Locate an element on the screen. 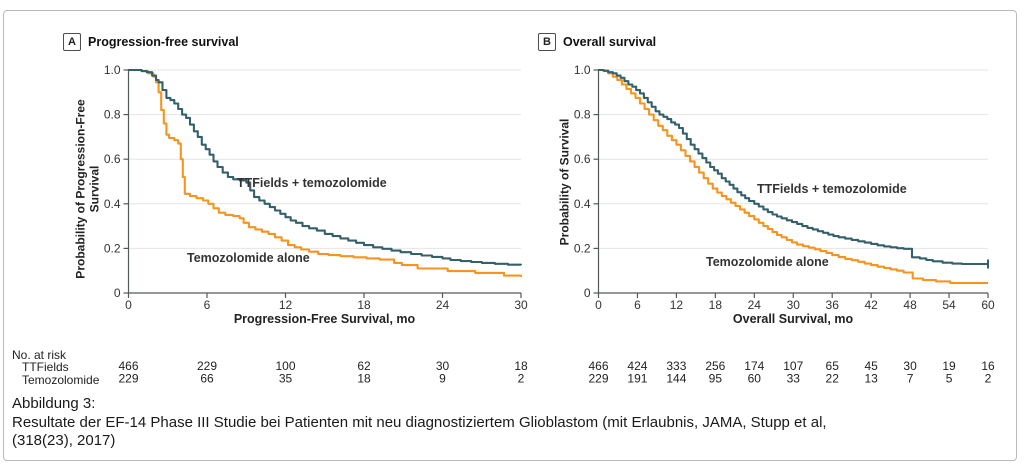 The height and width of the screenshot is (467, 1024). at-risk-value: 191 is located at coordinates (637, 379).